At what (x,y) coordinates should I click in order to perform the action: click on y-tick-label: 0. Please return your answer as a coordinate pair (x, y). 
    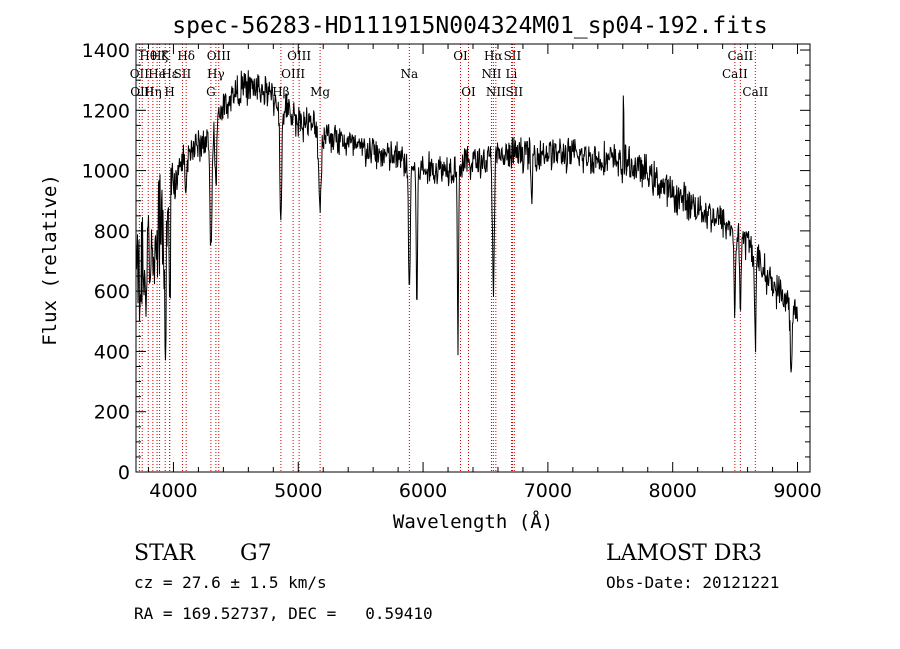
    Looking at the image, I should click on (124, 473).